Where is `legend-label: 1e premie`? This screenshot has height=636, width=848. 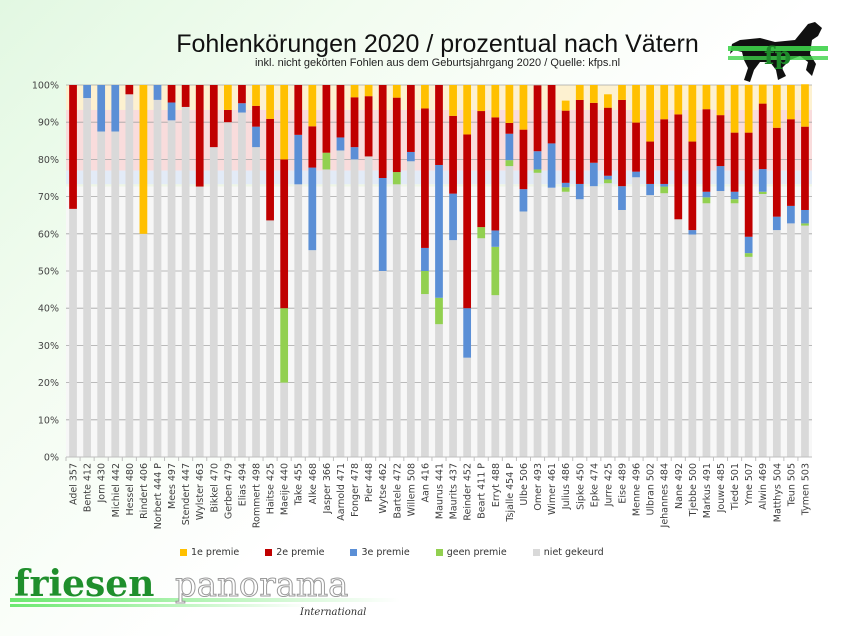 legend-label: 1e premie is located at coordinates (215, 552).